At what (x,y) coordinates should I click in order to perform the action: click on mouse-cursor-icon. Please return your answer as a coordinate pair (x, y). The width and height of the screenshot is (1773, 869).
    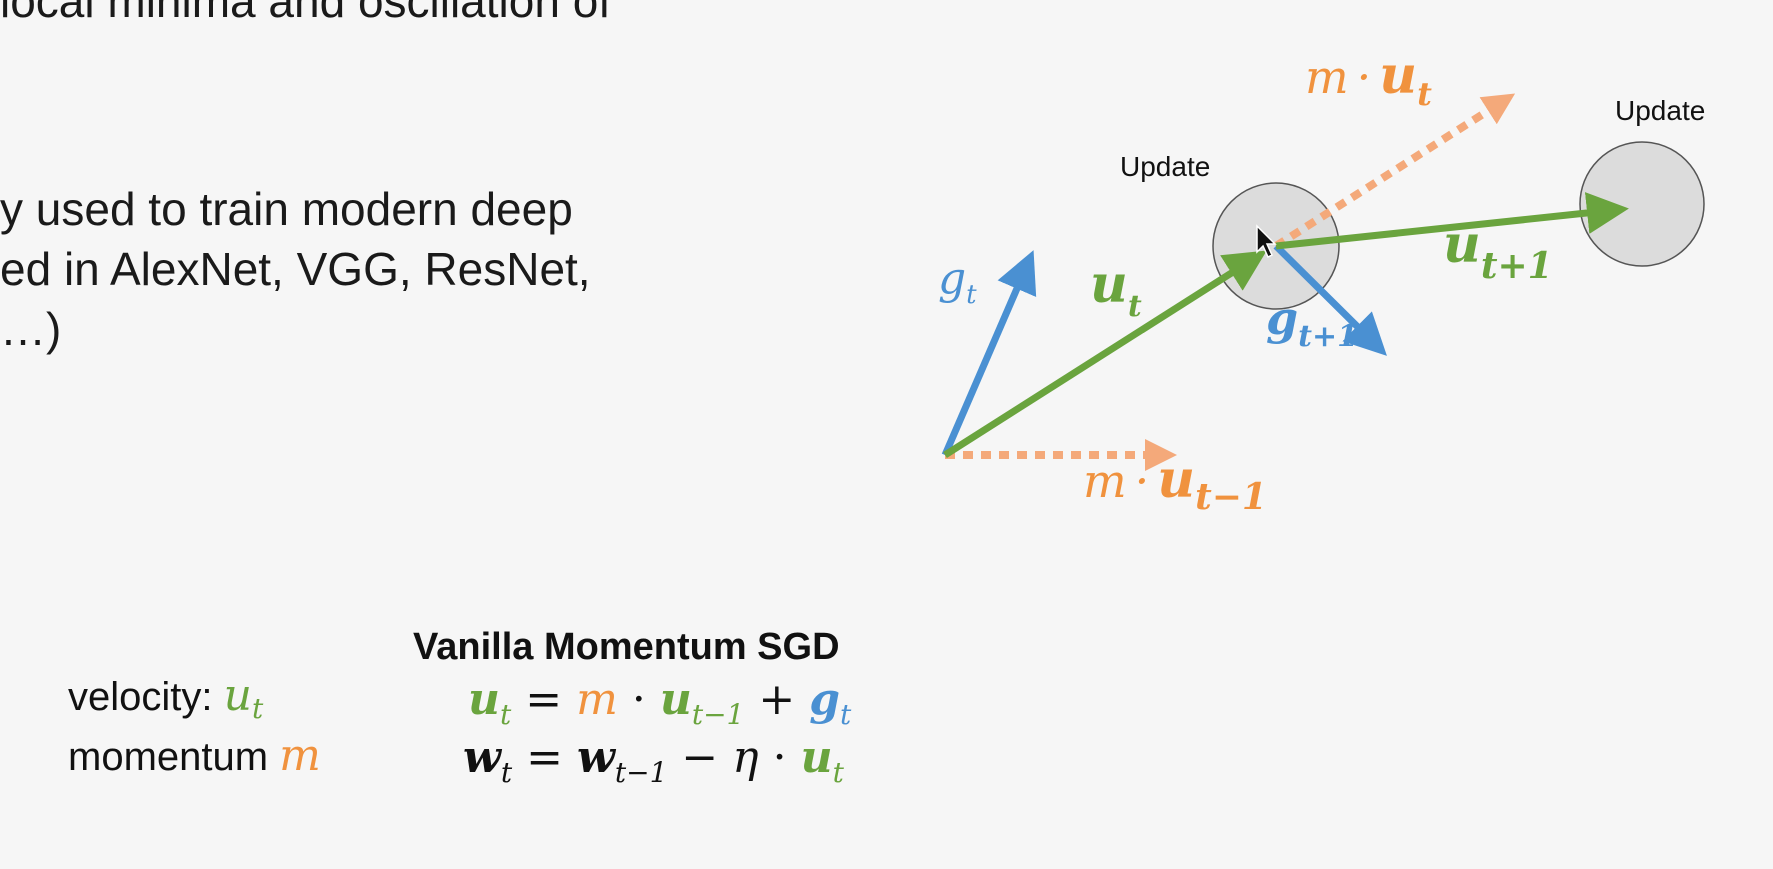
    Looking at the image, I should click on (1266, 241).